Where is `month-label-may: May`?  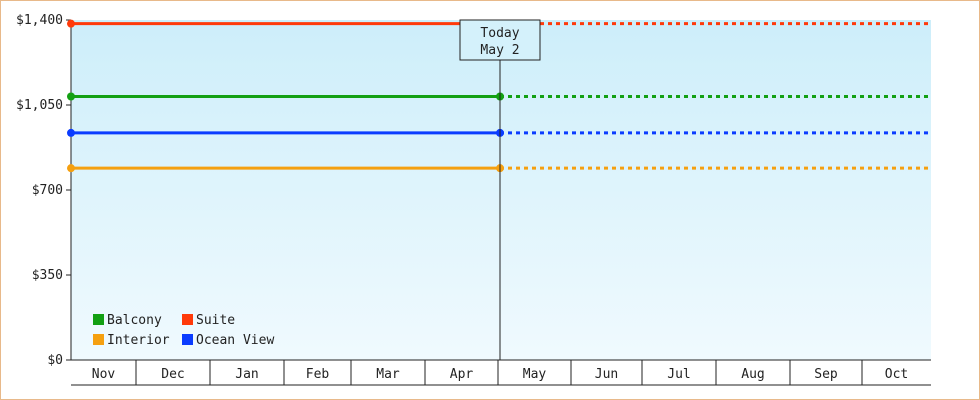 month-label-may: May is located at coordinates (535, 374).